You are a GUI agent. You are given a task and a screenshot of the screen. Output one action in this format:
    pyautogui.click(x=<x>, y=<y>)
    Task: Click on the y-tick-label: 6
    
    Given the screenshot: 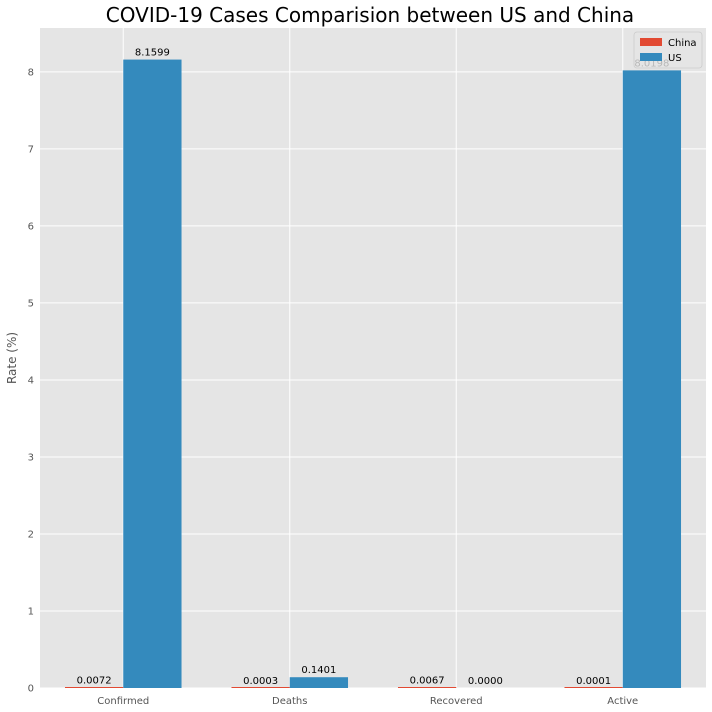 What is the action you would take?
    pyautogui.click(x=31, y=226)
    